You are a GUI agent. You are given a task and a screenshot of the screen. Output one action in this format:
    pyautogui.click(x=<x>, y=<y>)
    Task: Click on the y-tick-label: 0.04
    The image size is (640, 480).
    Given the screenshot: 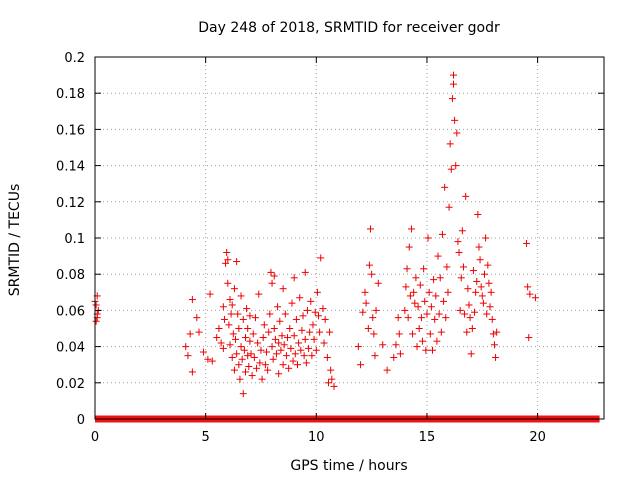 What is the action you would take?
    pyautogui.click(x=70, y=348)
    